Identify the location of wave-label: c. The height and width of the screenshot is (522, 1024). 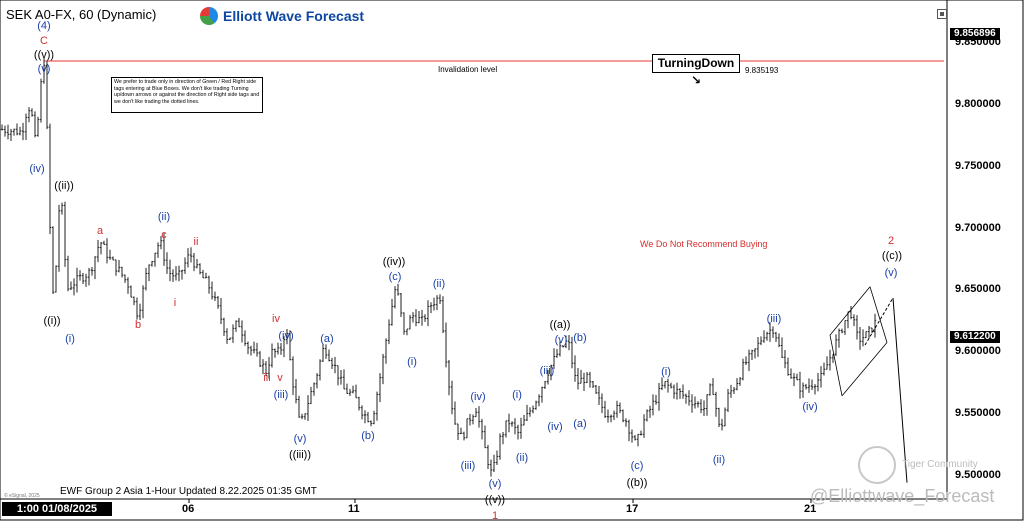
(164, 234).